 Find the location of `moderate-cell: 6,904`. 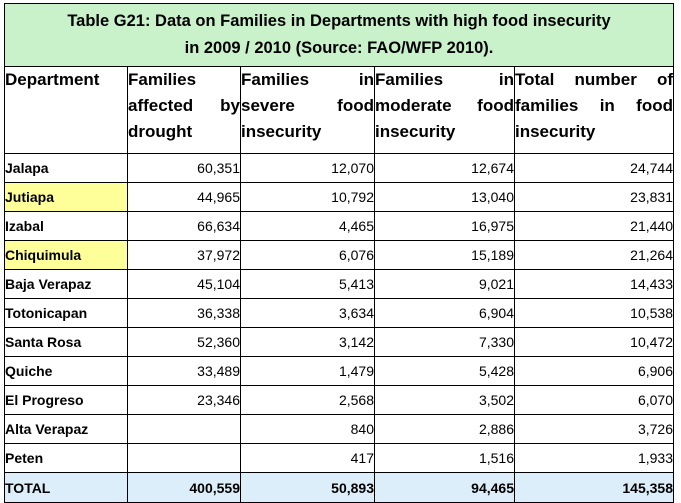

moderate-cell: 6,904 is located at coordinates (444, 313).